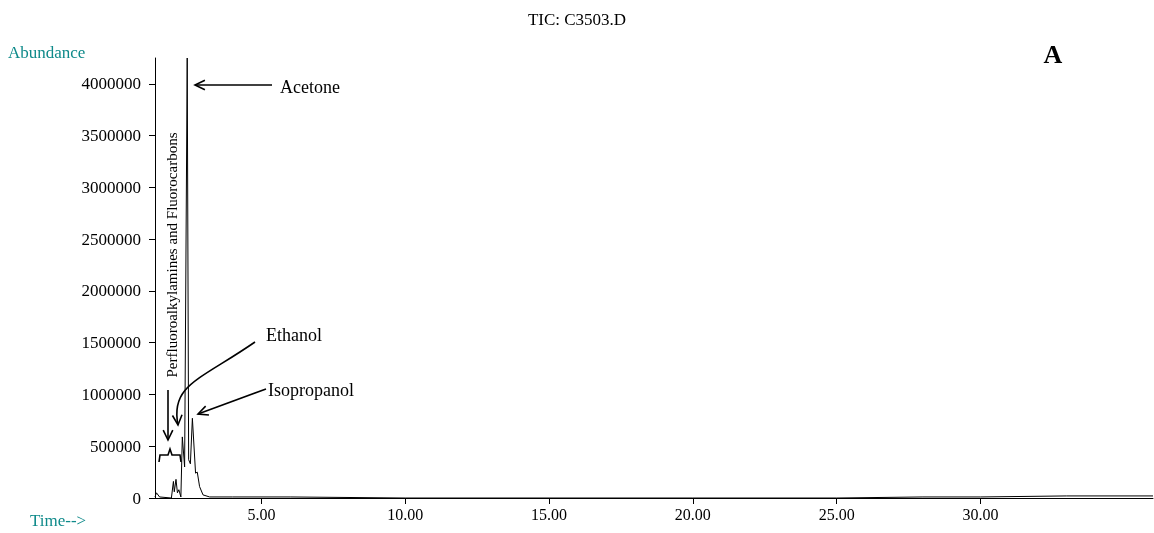 This screenshot has width=1154, height=533. Describe the element at coordinates (310, 87) in the screenshot. I see `annotation: Acetone` at that location.